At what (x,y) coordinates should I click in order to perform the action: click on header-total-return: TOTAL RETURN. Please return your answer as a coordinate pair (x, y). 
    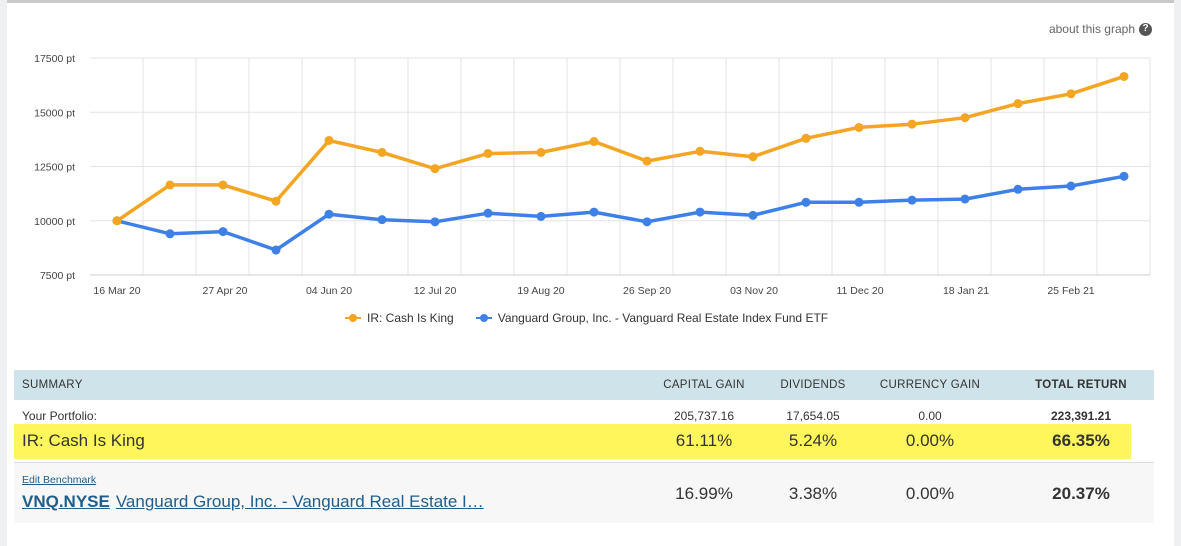
    Looking at the image, I should click on (1081, 385).